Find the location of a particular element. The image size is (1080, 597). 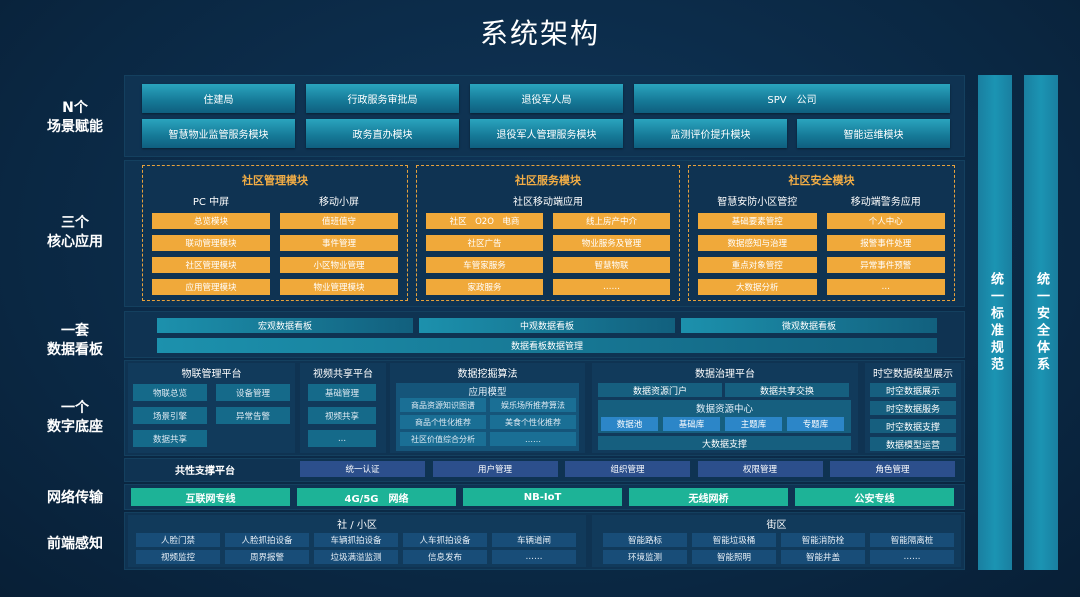

street-device: 智能照明 is located at coordinates (734, 557).